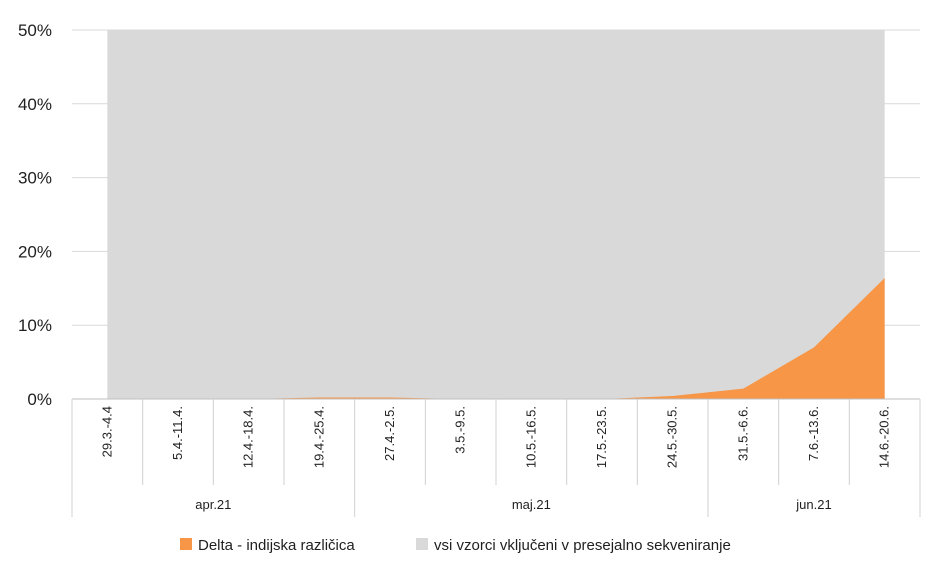 The image size is (940, 580). What do you see at coordinates (248, 437) in the screenshot?
I see `x-tick-label: 12.4.-18.4.` at bounding box center [248, 437].